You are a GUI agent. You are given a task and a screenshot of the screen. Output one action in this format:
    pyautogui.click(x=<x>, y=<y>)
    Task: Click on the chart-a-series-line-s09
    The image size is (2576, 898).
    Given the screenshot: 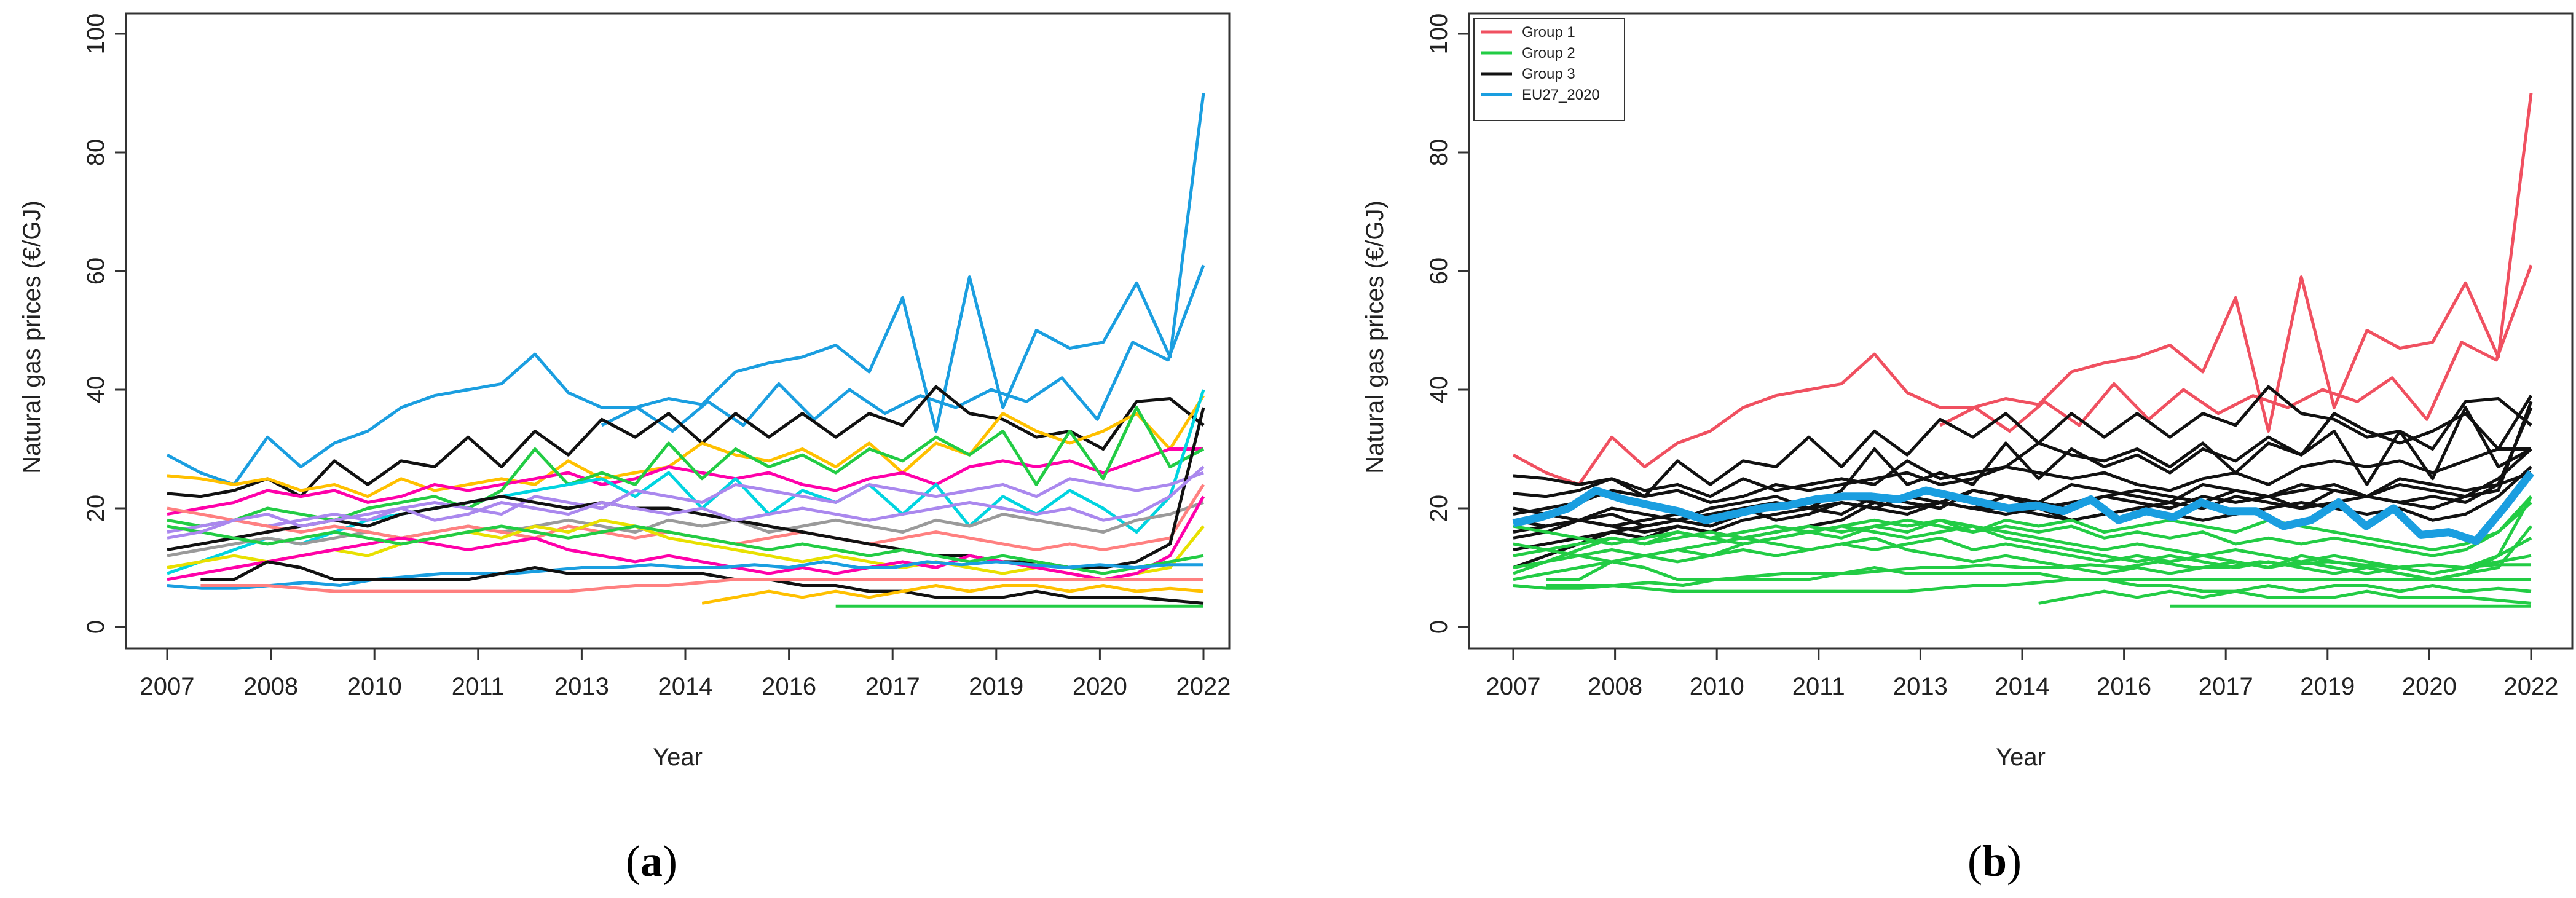 What is the action you would take?
    pyautogui.click(x=685, y=529)
    